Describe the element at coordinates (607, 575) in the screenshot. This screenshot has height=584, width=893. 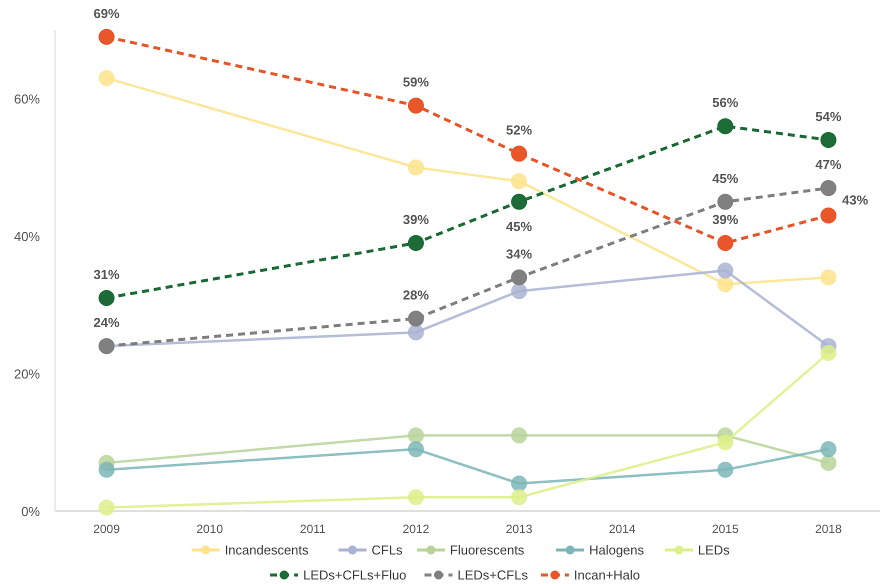
I see `legend-label: Incan+Halo` at that location.